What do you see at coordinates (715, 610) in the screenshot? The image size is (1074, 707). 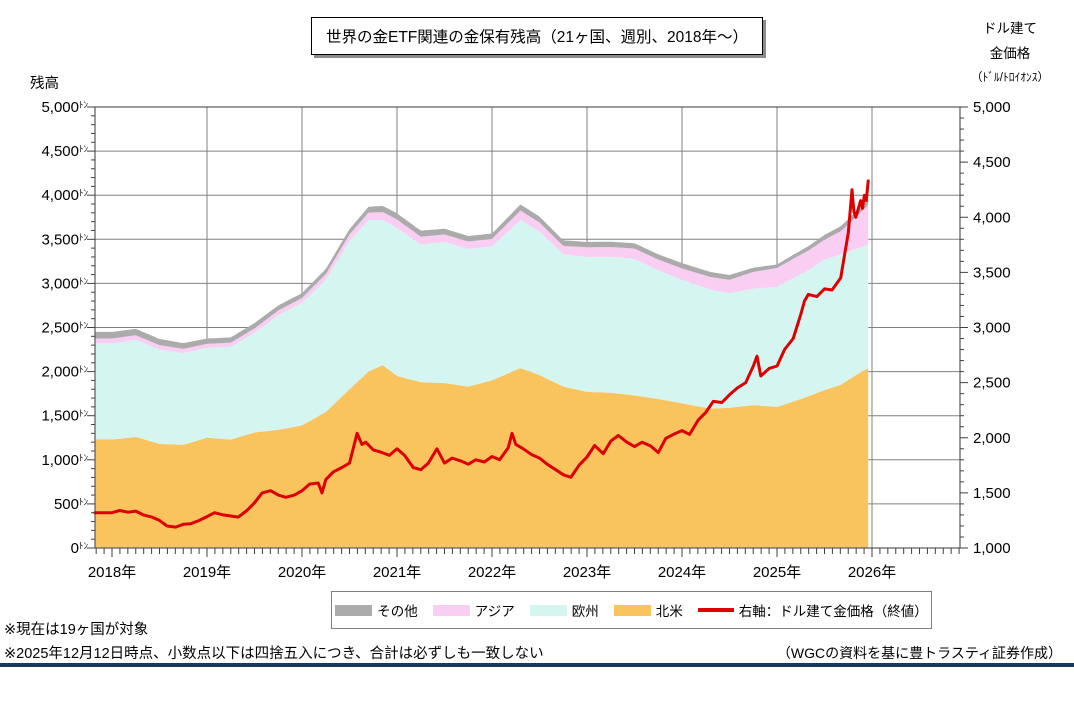 I see `legend-swatch-gold-price` at bounding box center [715, 610].